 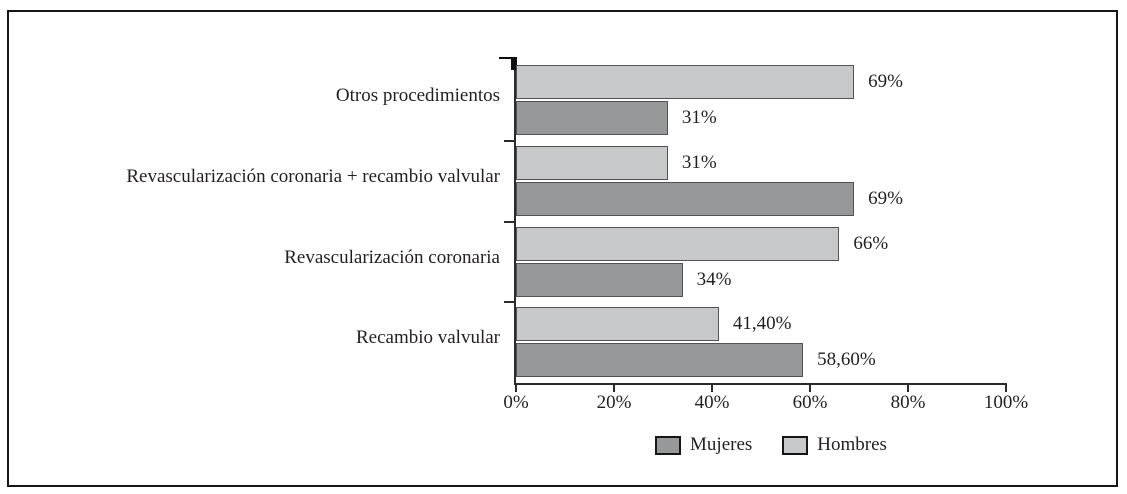 What do you see at coordinates (771, 445) in the screenshot?
I see `legend: Mujeres Hombres` at bounding box center [771, 445].